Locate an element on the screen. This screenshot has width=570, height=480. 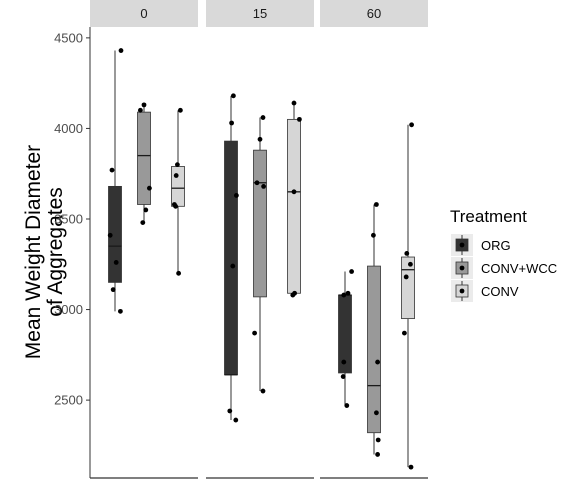
legend-label: CONV+WCC is located at coordinates (519, 268).